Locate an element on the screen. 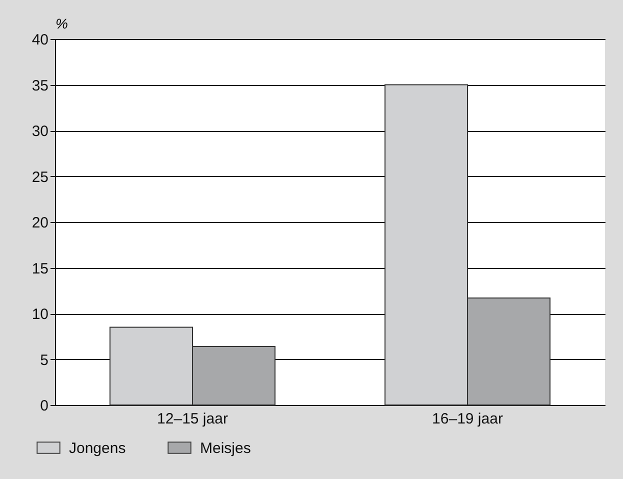 This screenshot has height=479, width=623. x-tick-label: 12–15 jaar is located at coordinates (192, 419).